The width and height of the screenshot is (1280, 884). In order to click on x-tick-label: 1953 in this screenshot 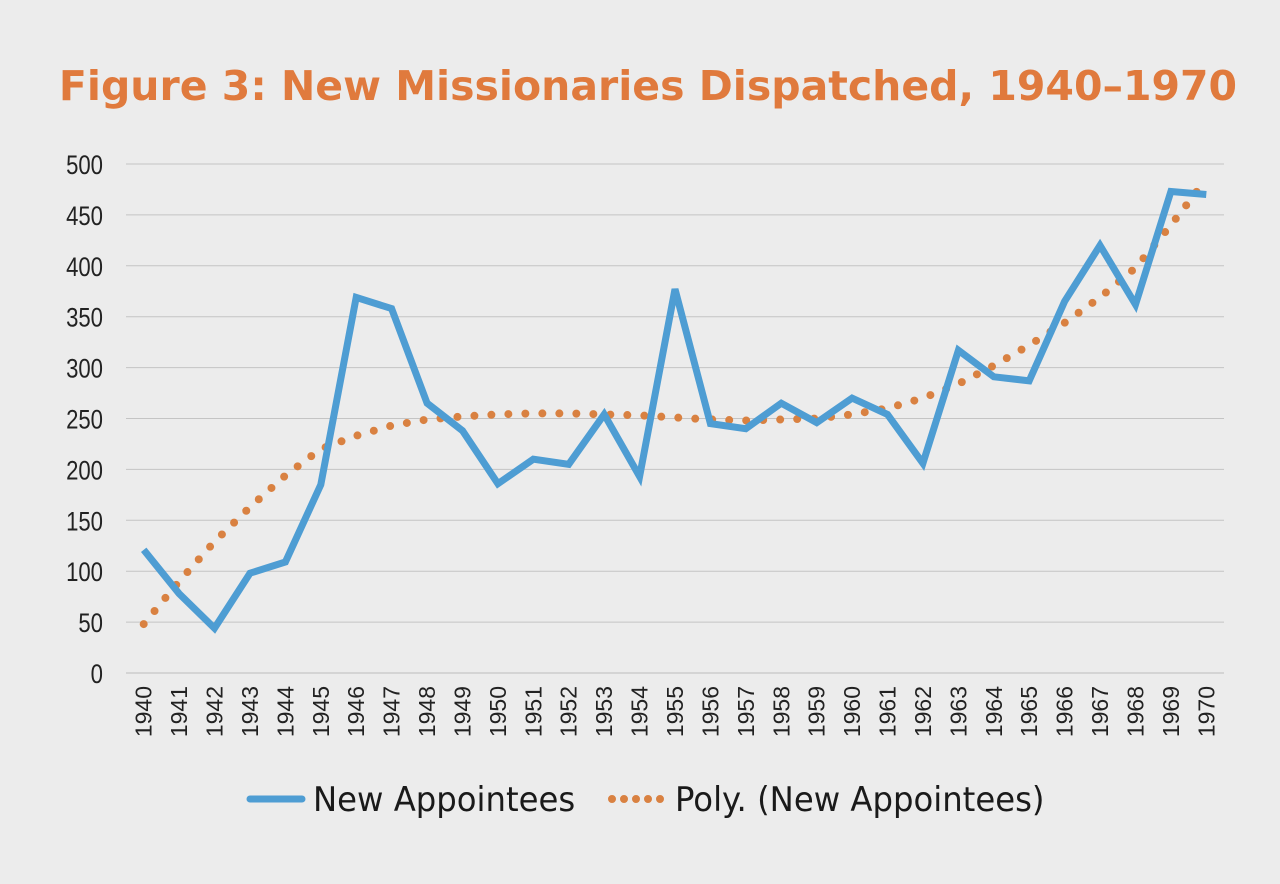, I will do `click(604, 711)`.